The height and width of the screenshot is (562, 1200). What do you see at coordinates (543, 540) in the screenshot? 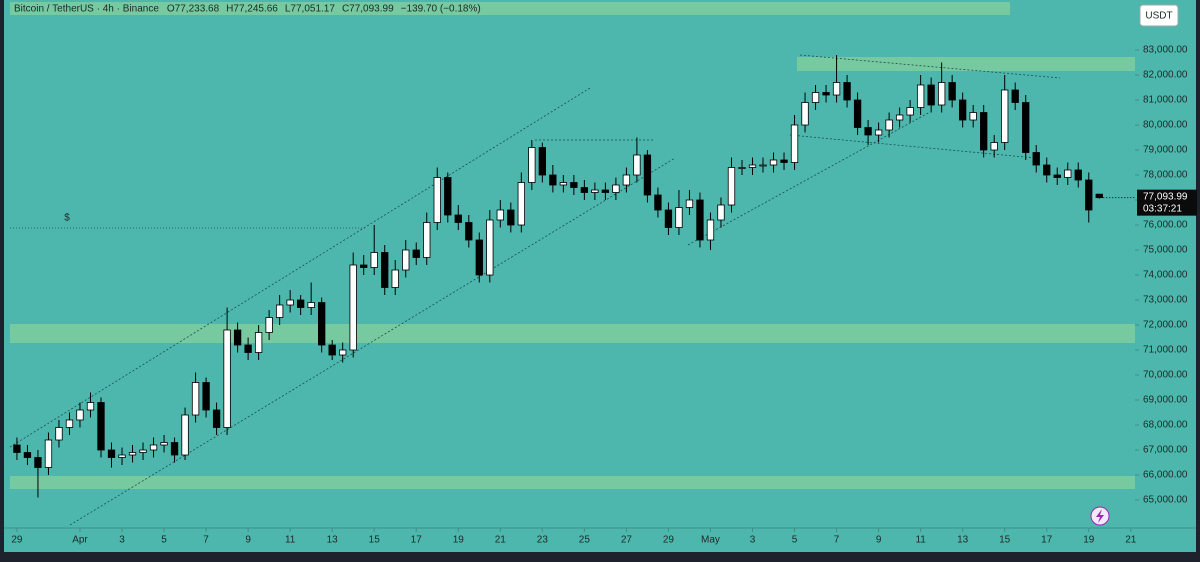
I see `x-tick-label: 23` at bounding box center [543, 540].